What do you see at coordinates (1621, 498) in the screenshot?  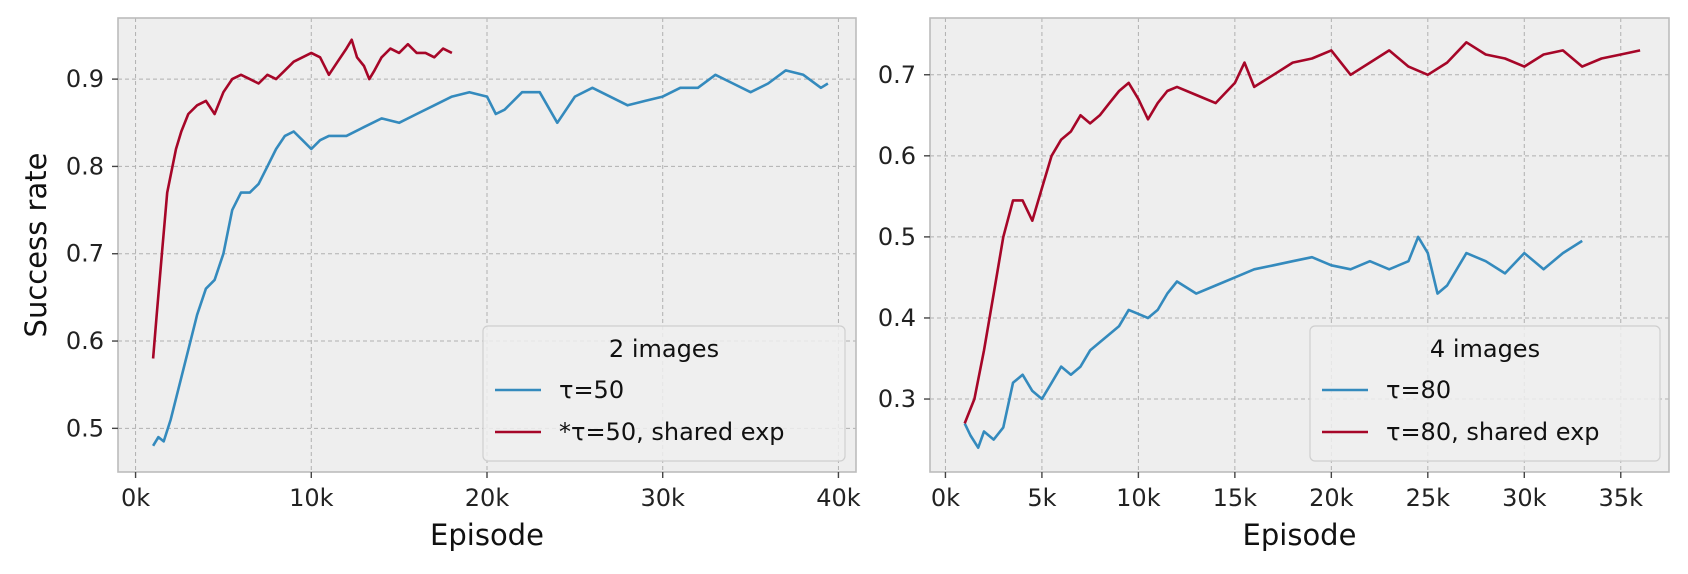 I see `x-tick-label: 35k` at bounding box center [1621, 498].